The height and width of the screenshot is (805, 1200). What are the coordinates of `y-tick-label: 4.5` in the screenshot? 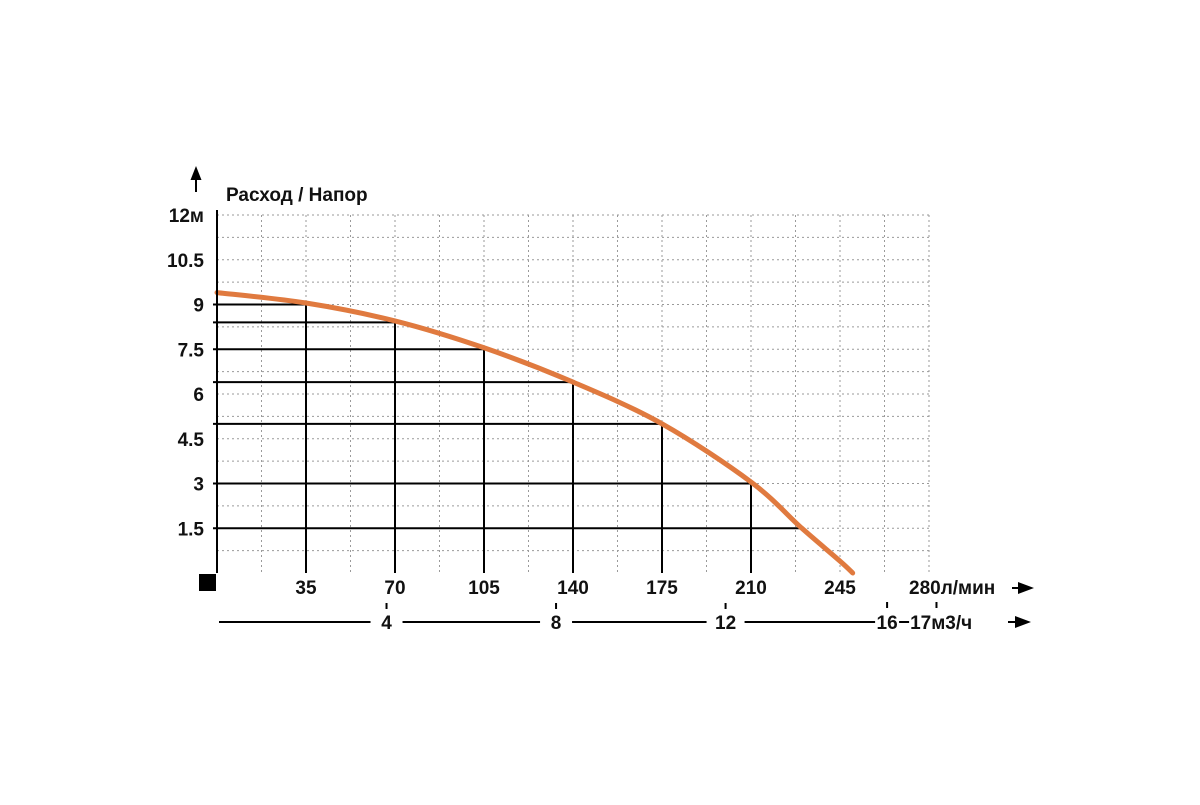 It's located at (191, 440).